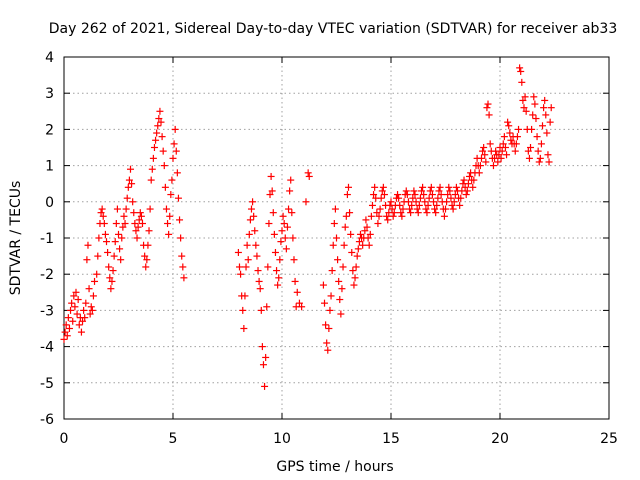 The image size is (640, 480). Describe the element at coordinates (47, 311) in the screenshot. I see `y-tick-label: -3` at that location.